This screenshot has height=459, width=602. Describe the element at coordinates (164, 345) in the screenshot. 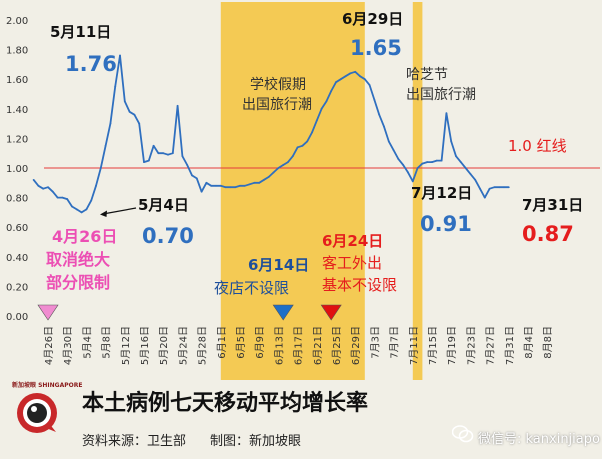

I see `x-tick-label: 5月20日` at that location.